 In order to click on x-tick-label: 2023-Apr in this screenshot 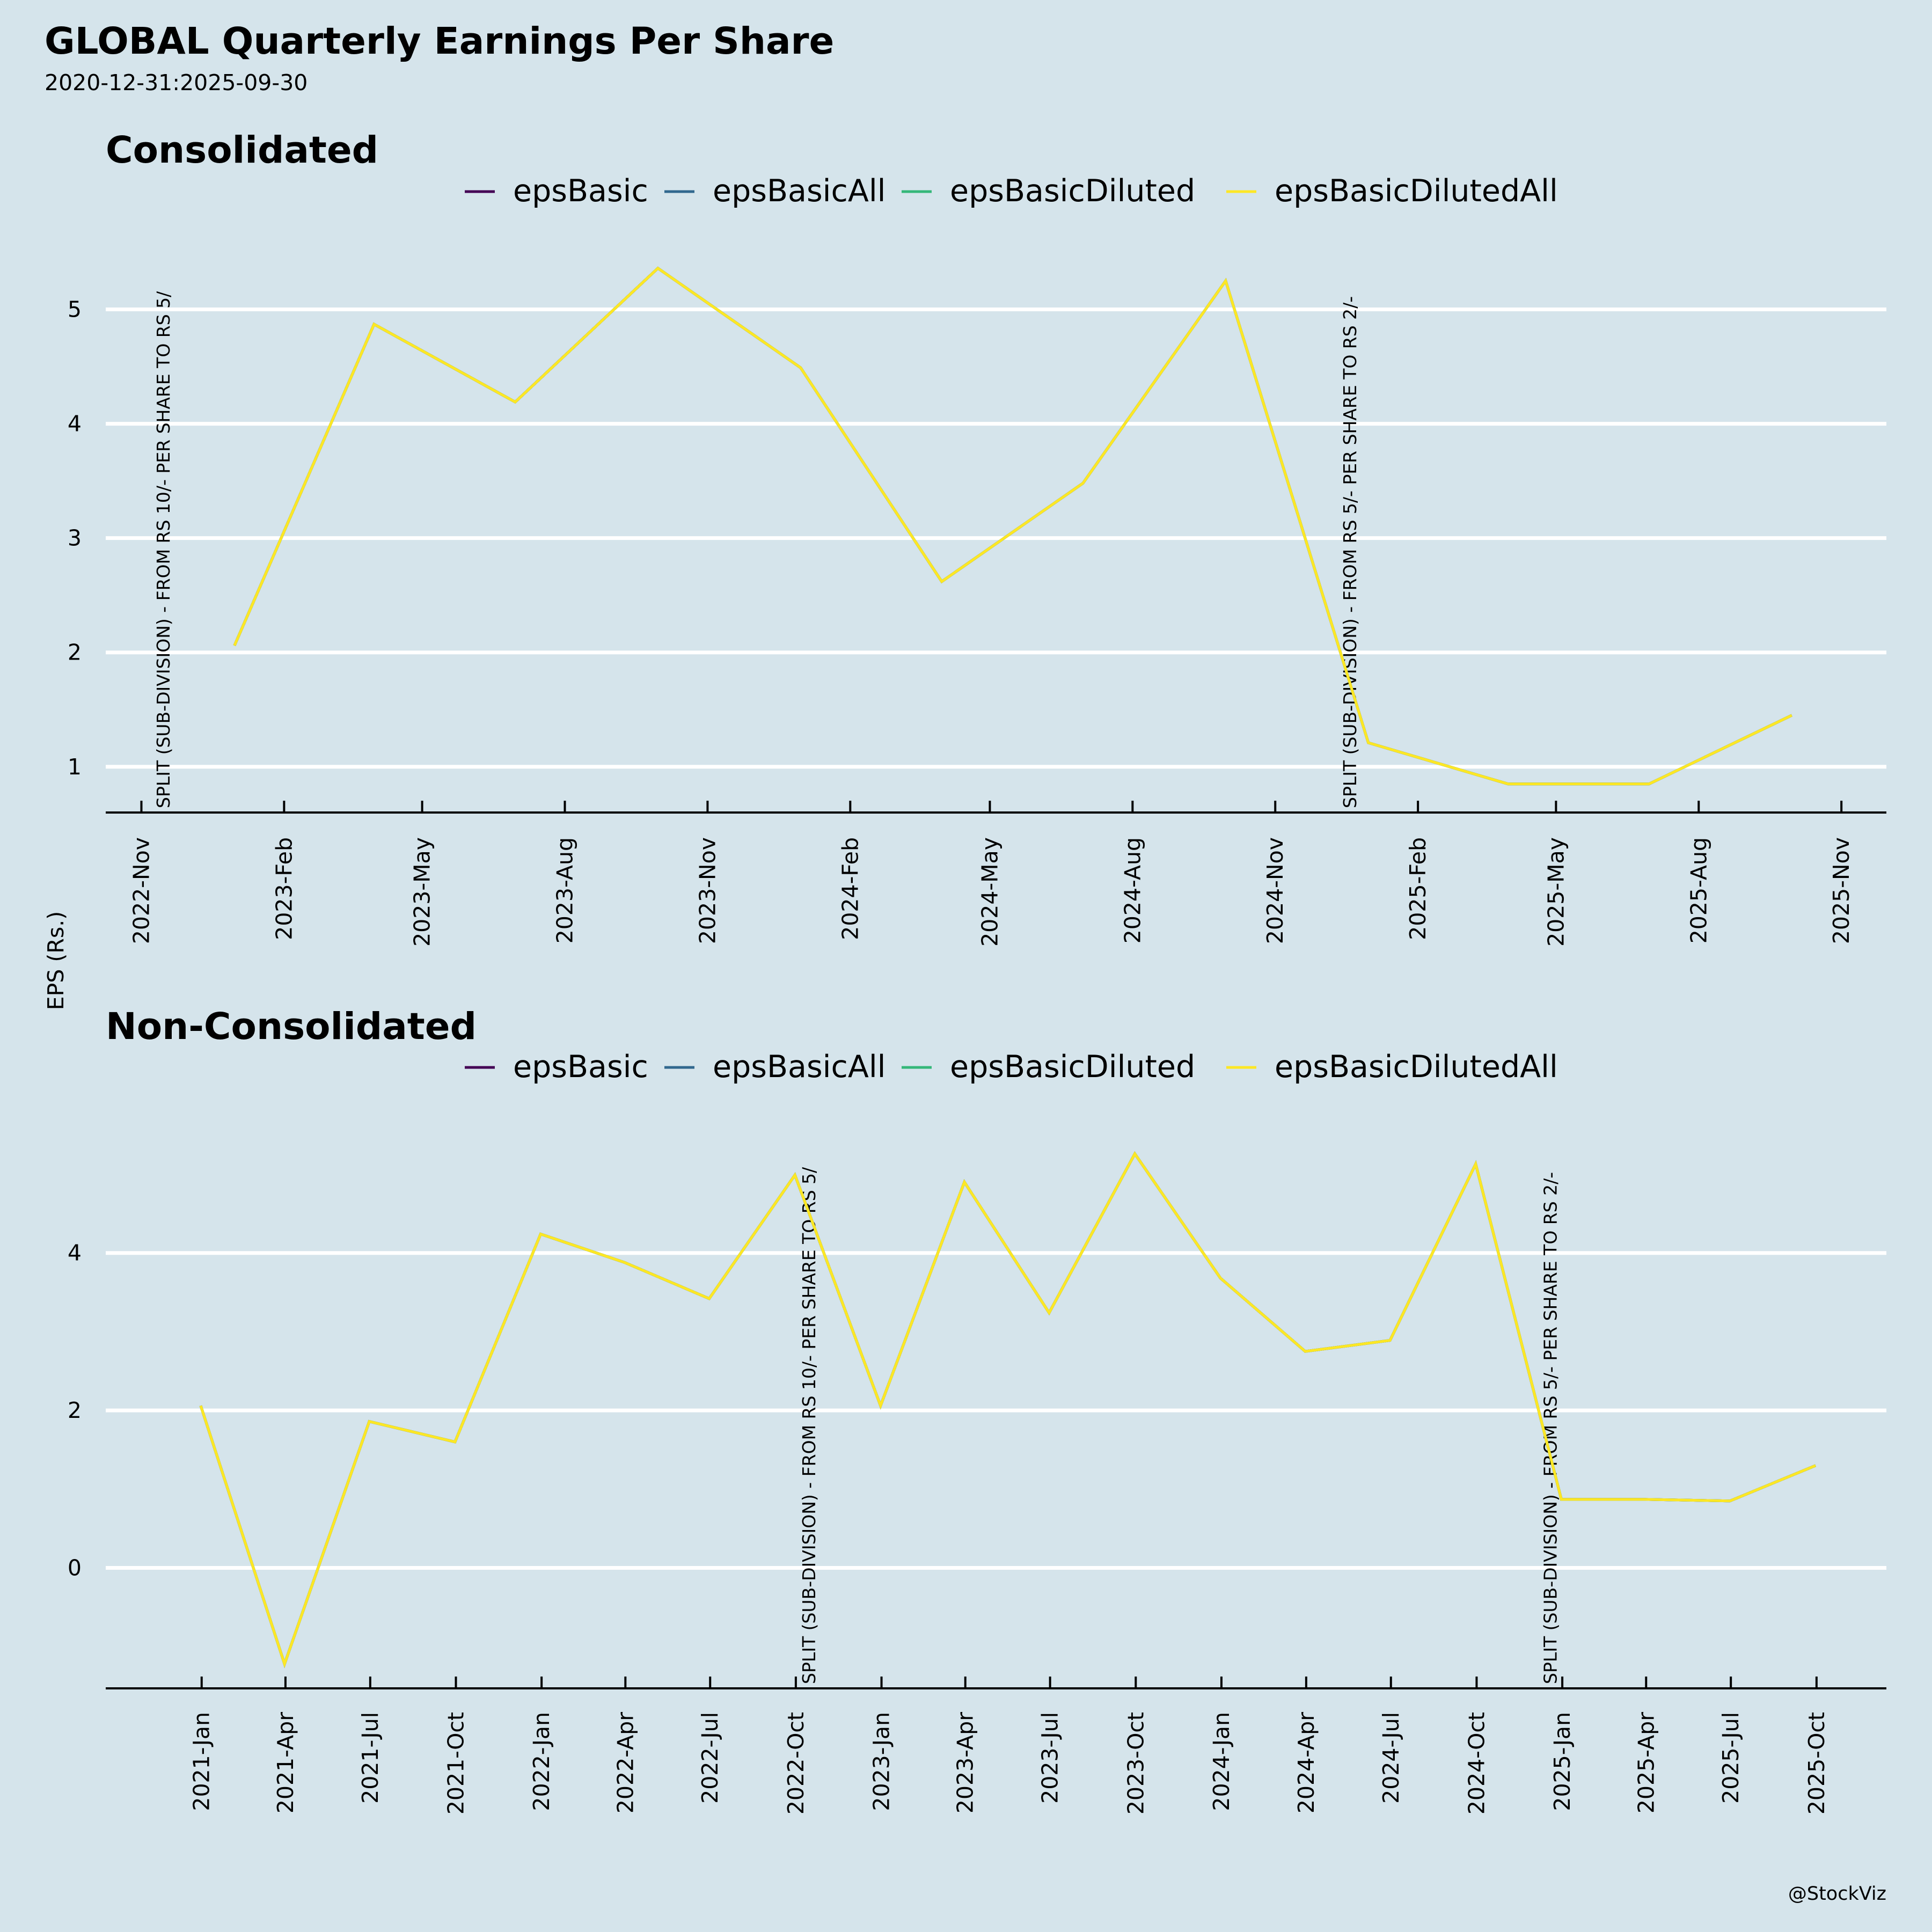, I will do `click(965, 1762)`.